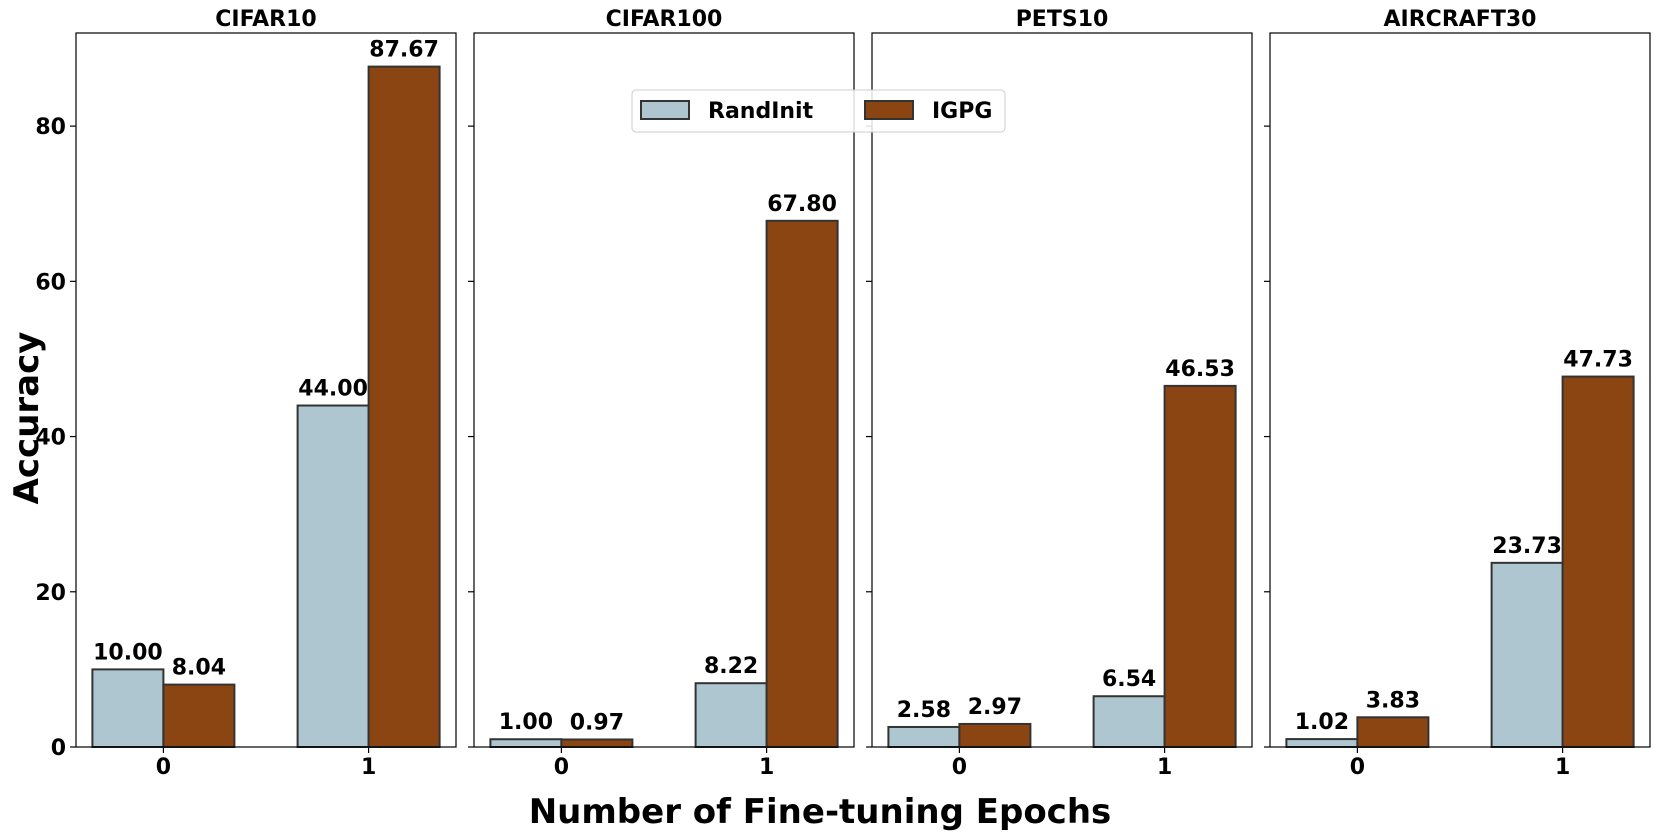  Describe the element at coordinates (962, 111) in the screenshot. I see `legend-label-igpg: IGPG` at that location.